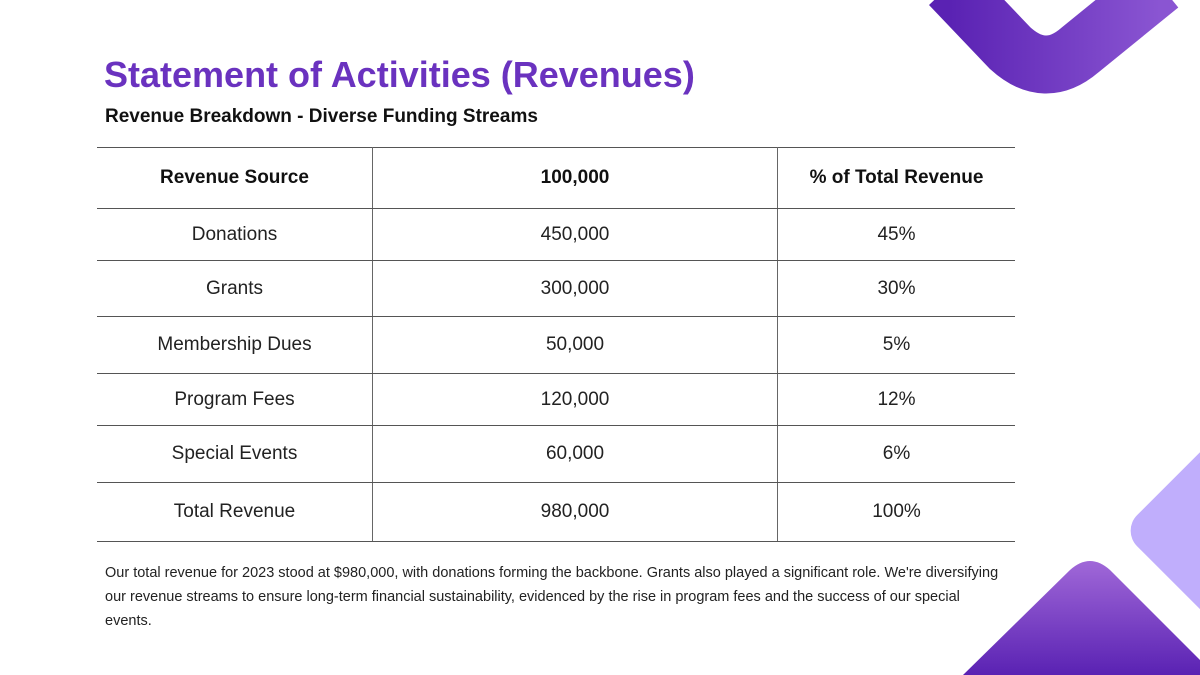 The width and height of the screenshot is (1200, 675). What do you see at coordinates (235, 234) in the screenshot?
I see `cell-source: Donations` at bounding box center [235, 234].